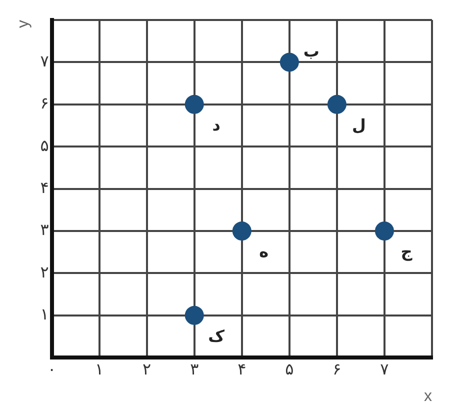  I want to click on annotation: ه, so click(264, 252).